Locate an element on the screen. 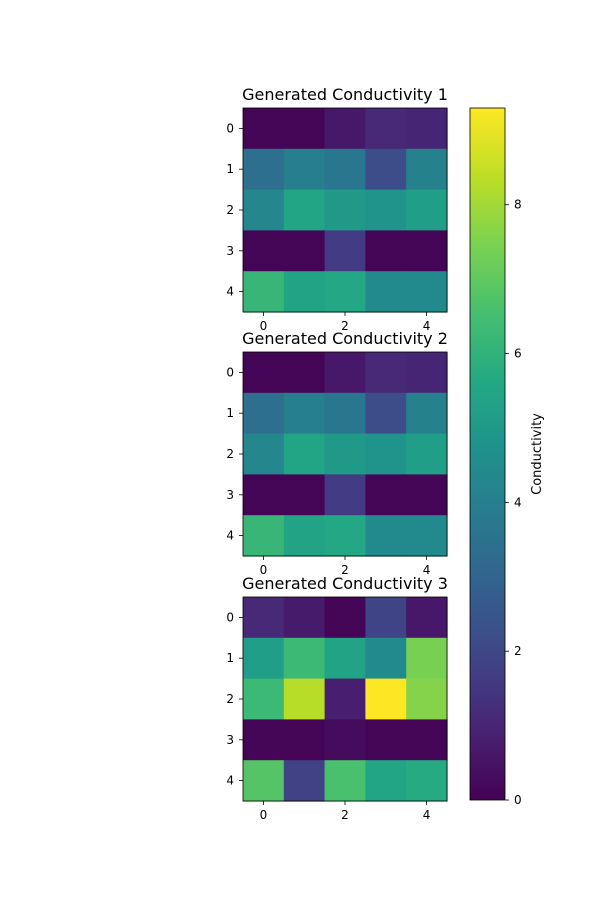 Image resolution: width=600 pixels, height=900 pixels. colorbar: 0 2 4 6 8 Conductivity is located at coordinates (507, 457).